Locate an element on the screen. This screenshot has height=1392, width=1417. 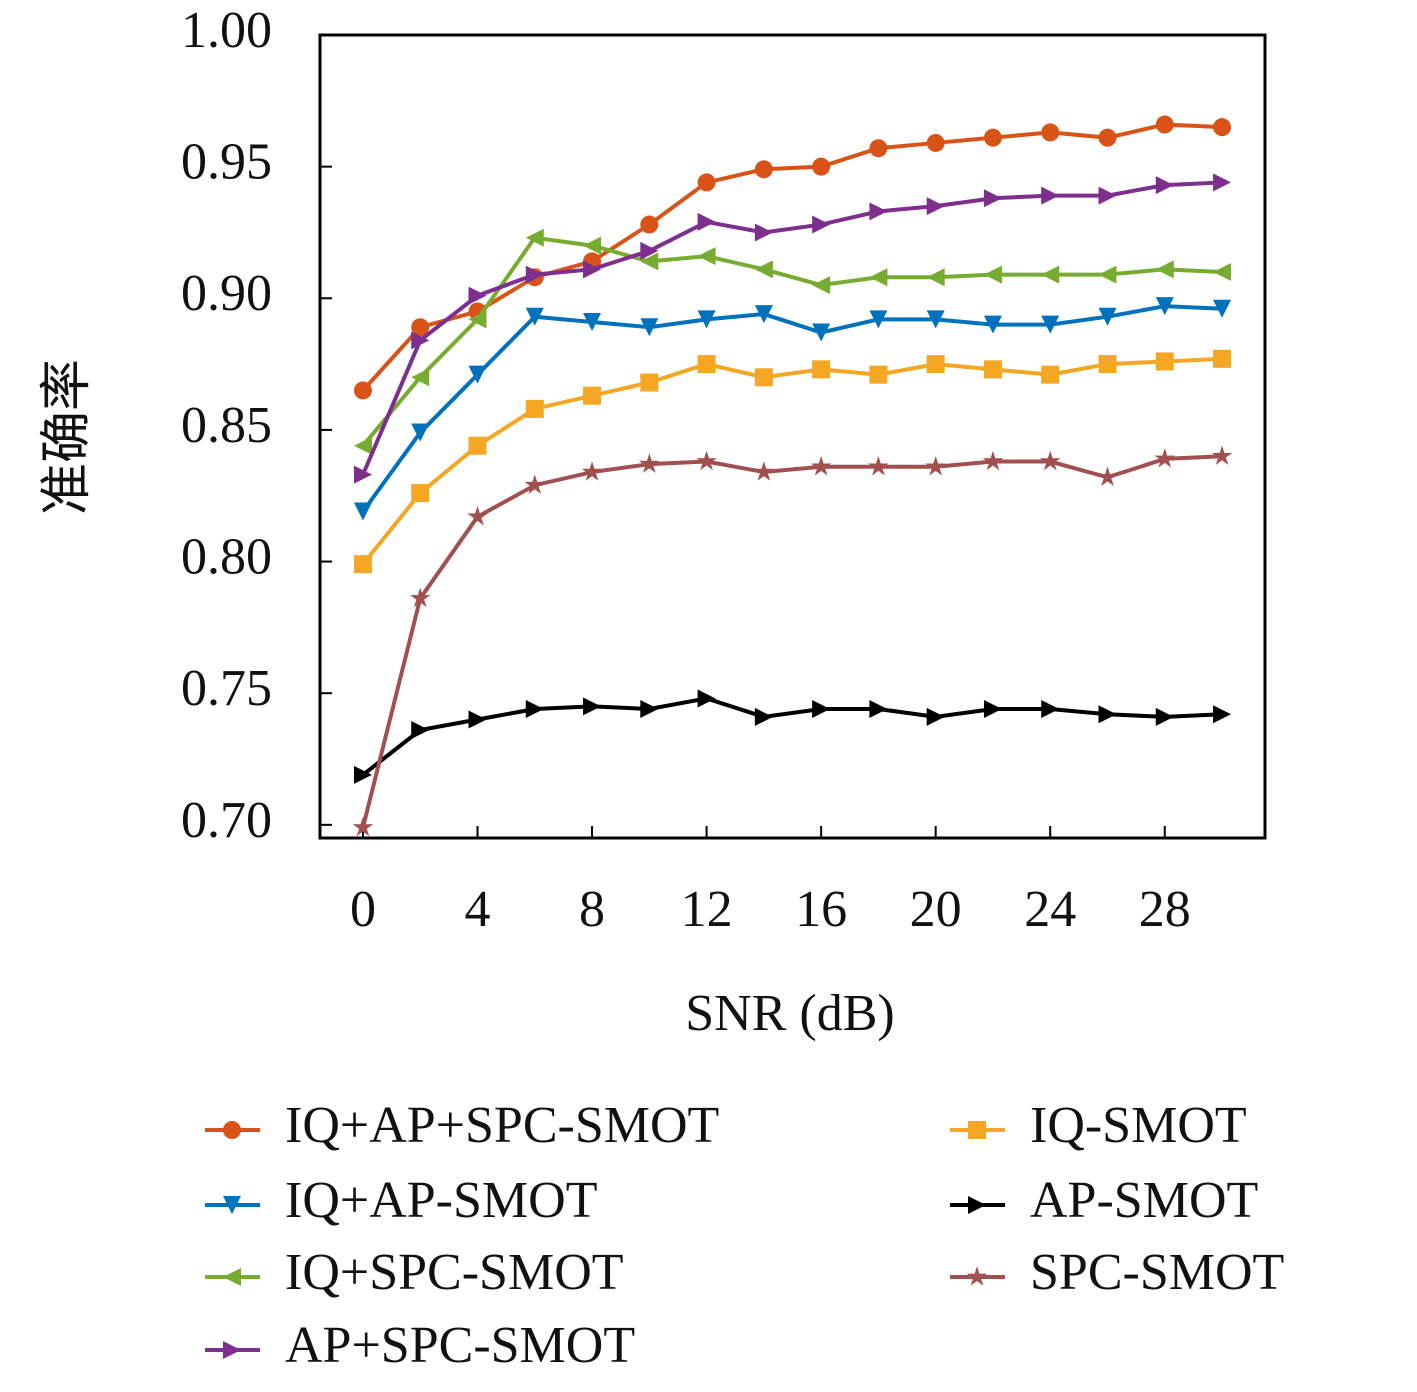
y-tick-label: 0.85 is located at coordinates (226, 425).